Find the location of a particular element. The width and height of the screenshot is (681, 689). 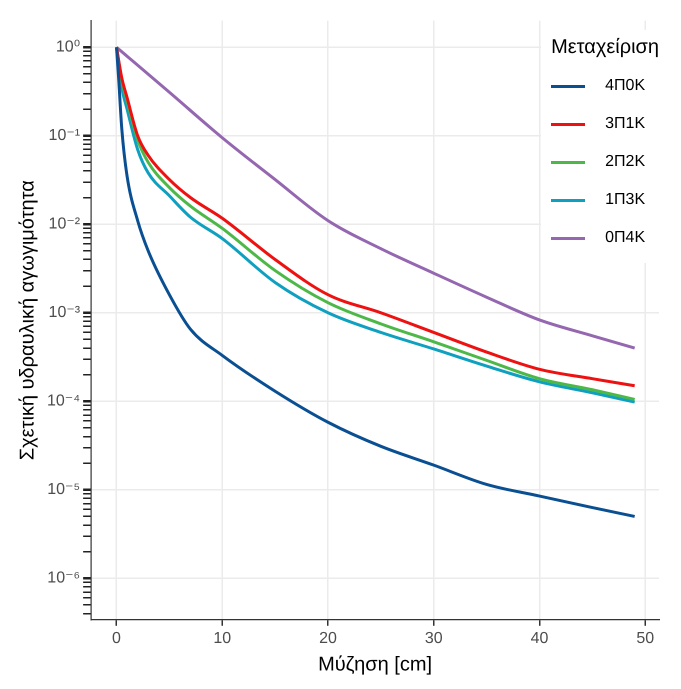

legend-label: 3Π1K is located at coordinates (625, 124).